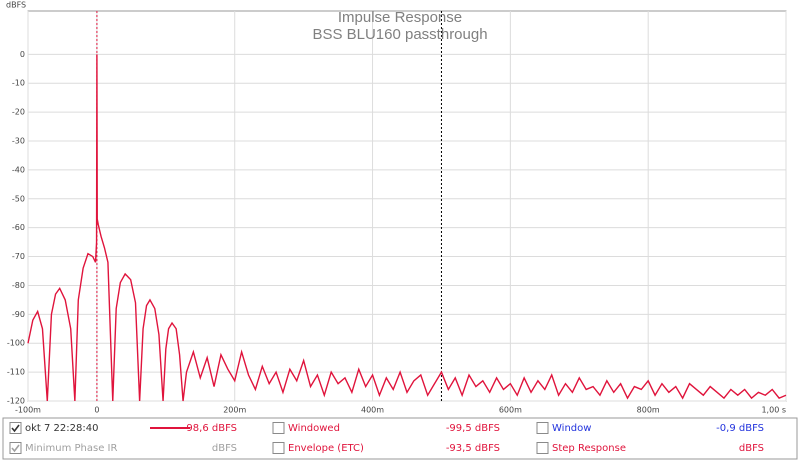 Image resolution: width=800 pixels, height=461 pixels. What do you see at coordinates (16, 343) in the screenshot?
I see `y-tick-label: -100` at bounding box center [16, 343].